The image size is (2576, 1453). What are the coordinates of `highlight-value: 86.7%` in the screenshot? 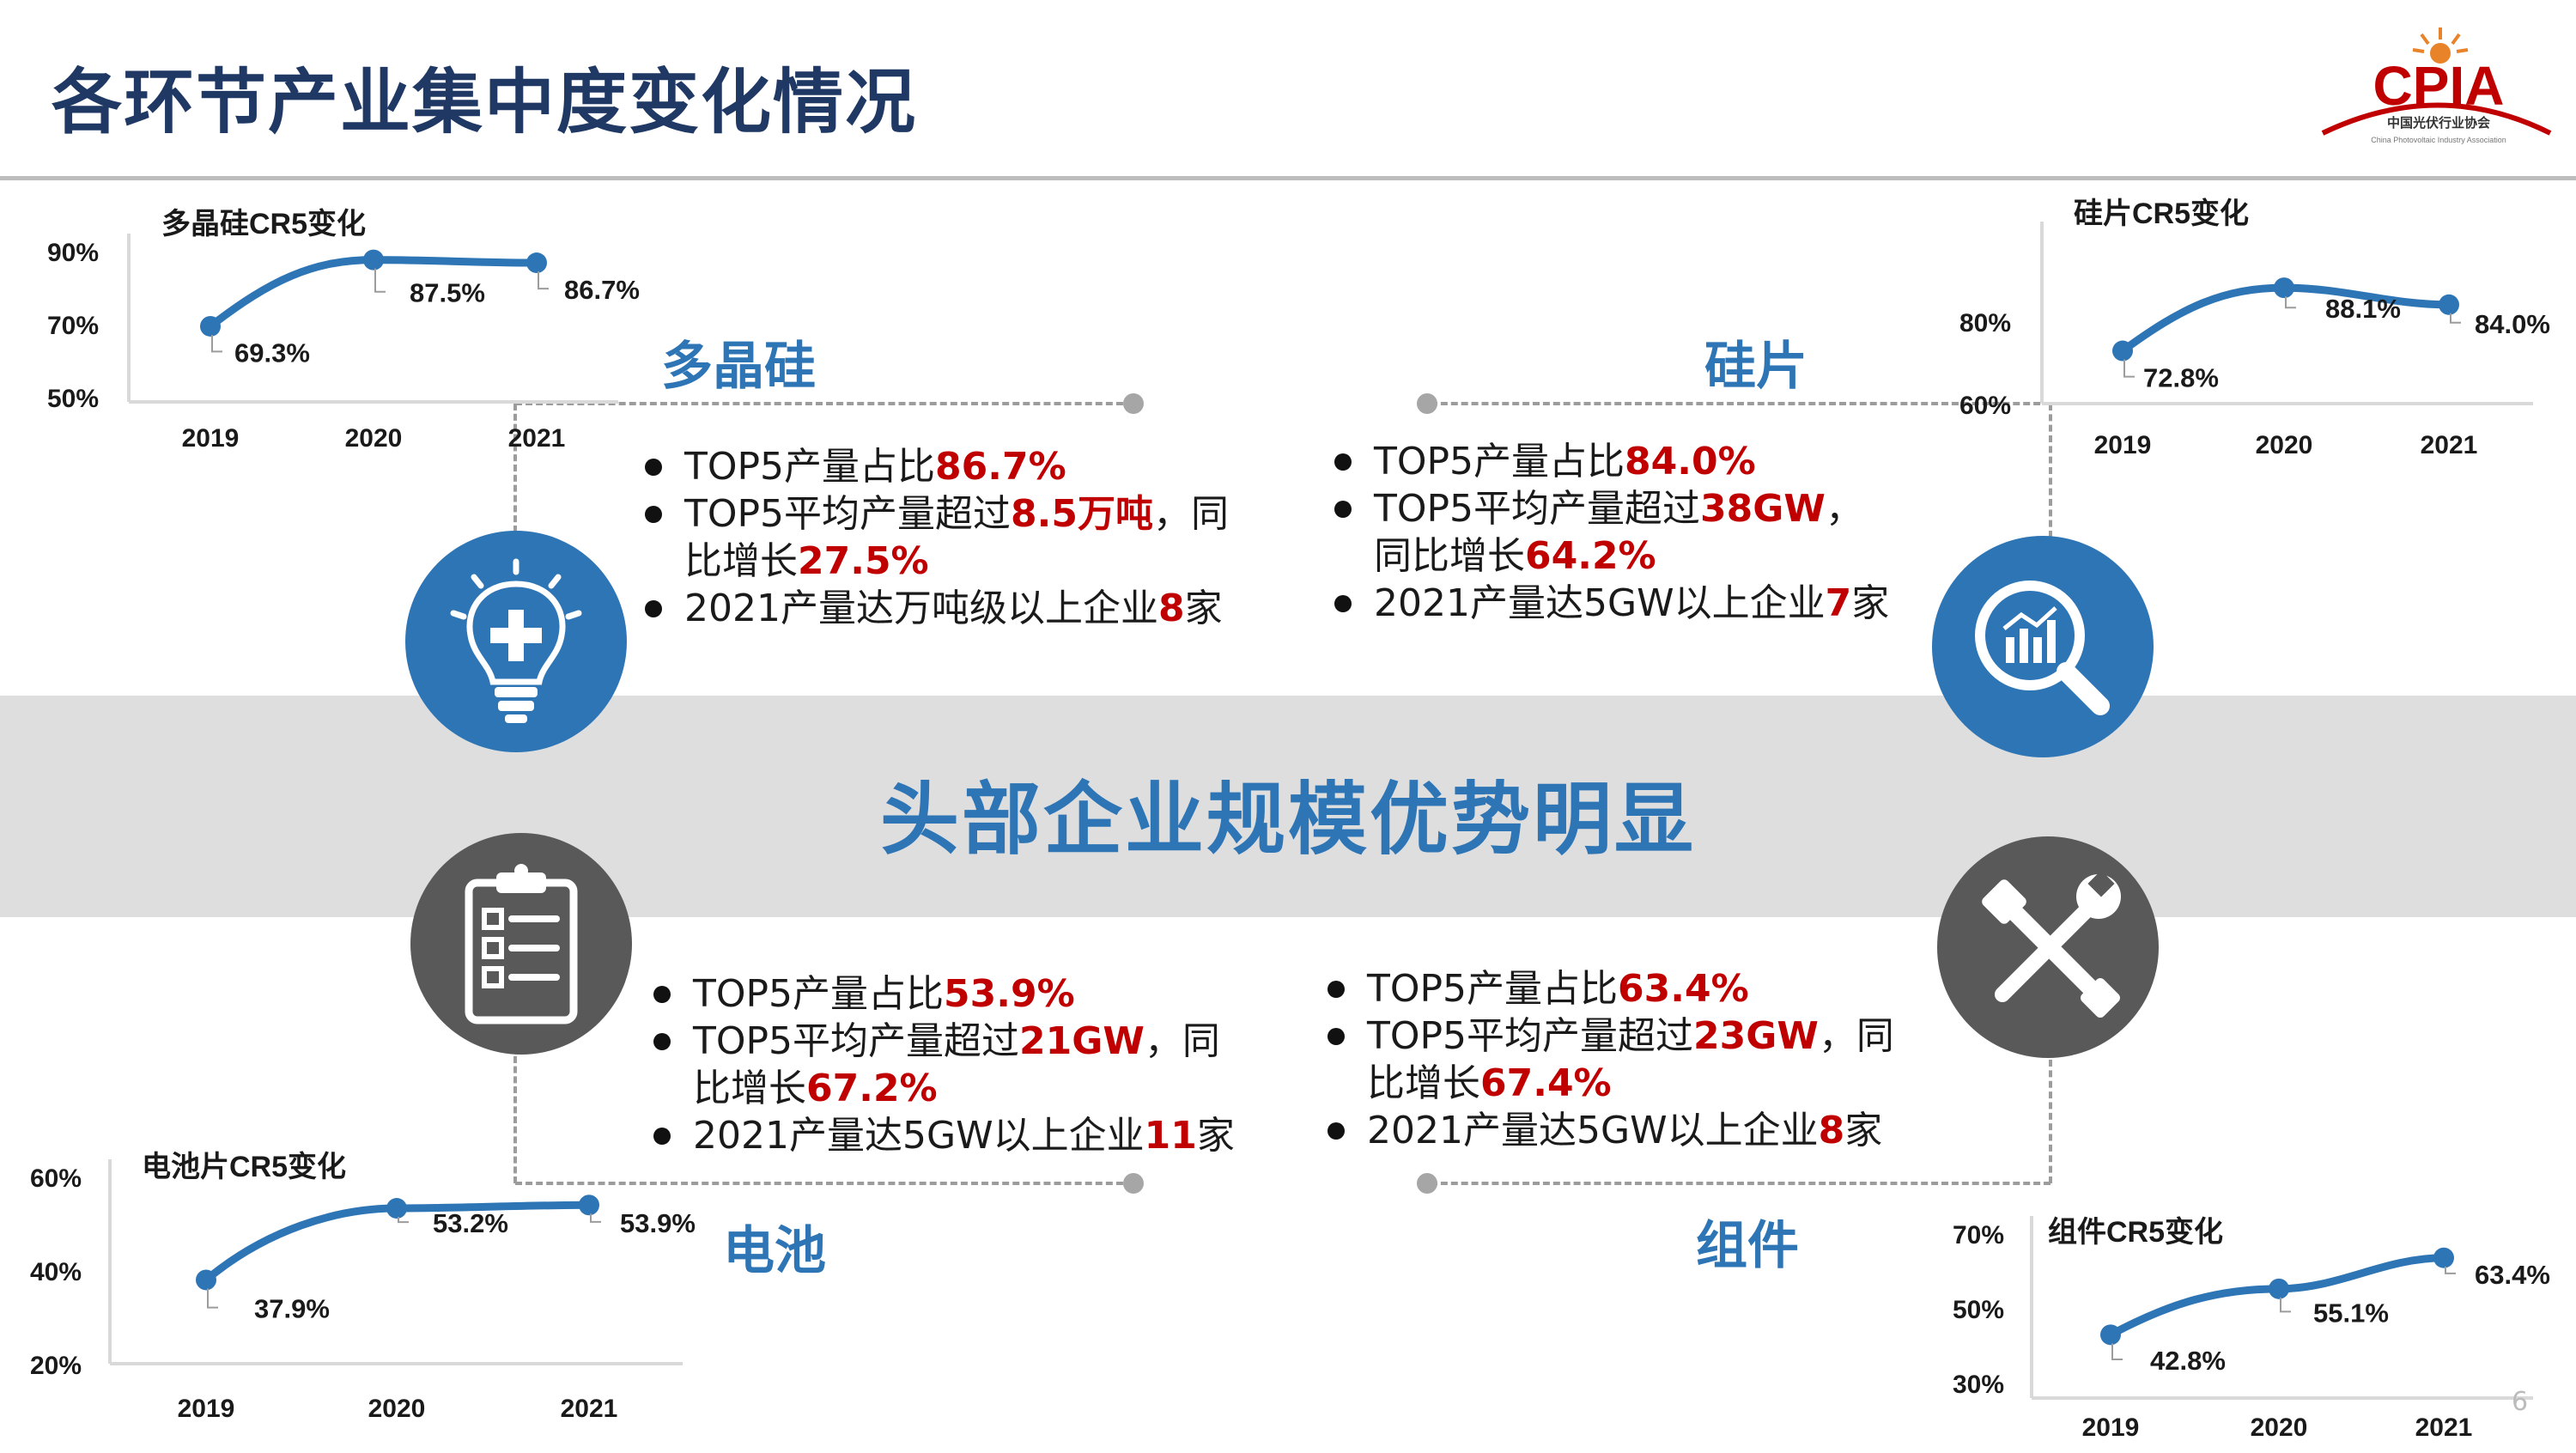 It's located at (1001, 467).